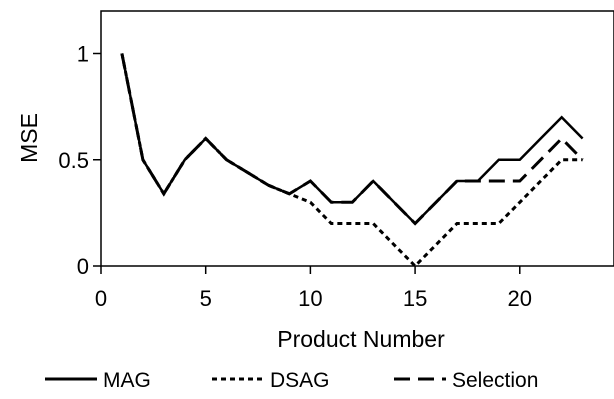  What do you see at coordinates (127, 380) in the screenshot?
I see `legend-label-mag: MAG` at bounding box center [127, 380].